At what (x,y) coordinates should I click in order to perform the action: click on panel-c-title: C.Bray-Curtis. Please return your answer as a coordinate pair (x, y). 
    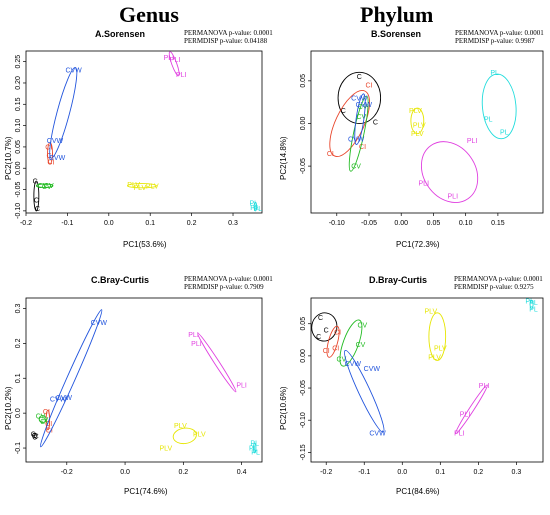
    Looking at the image, I should click on (120, 280).